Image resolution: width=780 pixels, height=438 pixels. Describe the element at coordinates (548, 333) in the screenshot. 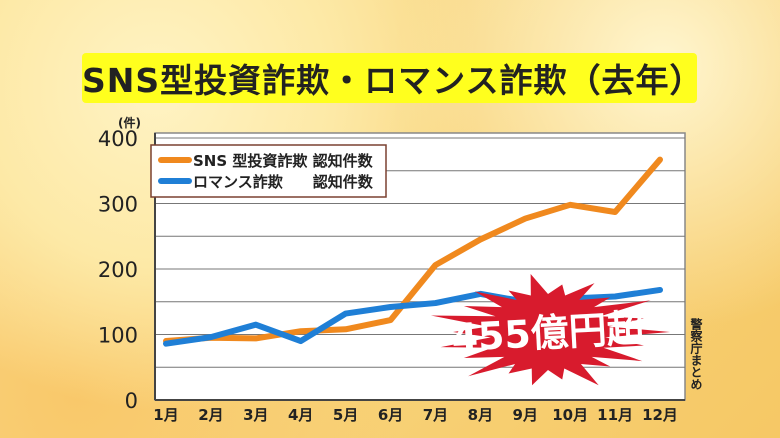

I see `annotation-text: 455億円超` at that location.